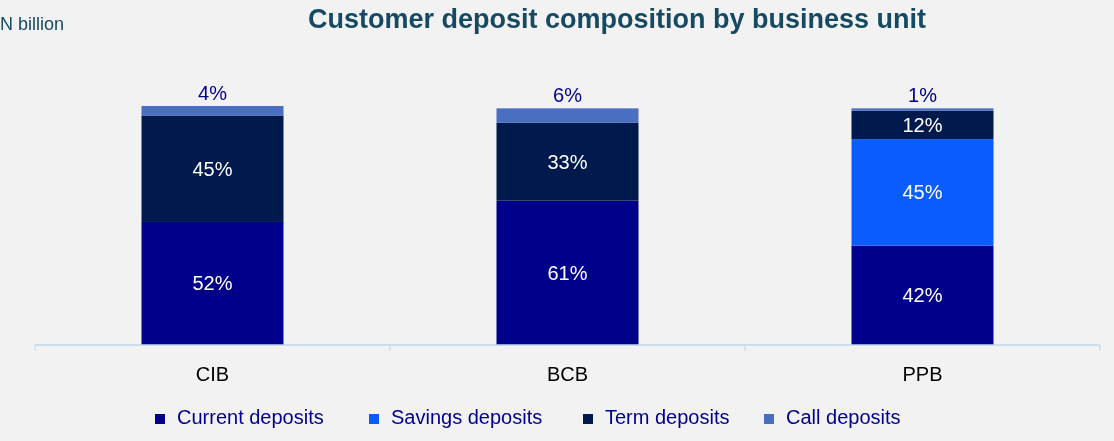  What do you see at coordinates (667, 417) in the screenshot?
I see `legend-label: Term deposits` at bounding box center [667, 417].